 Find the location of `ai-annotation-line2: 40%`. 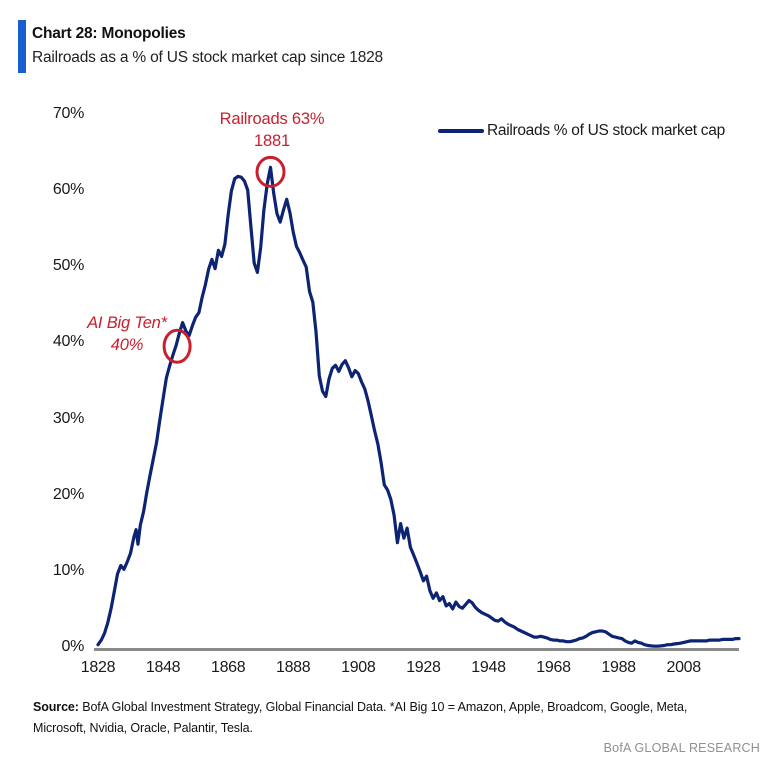

ai-annotation-line2: 40% is located at coordinates (127, 345).